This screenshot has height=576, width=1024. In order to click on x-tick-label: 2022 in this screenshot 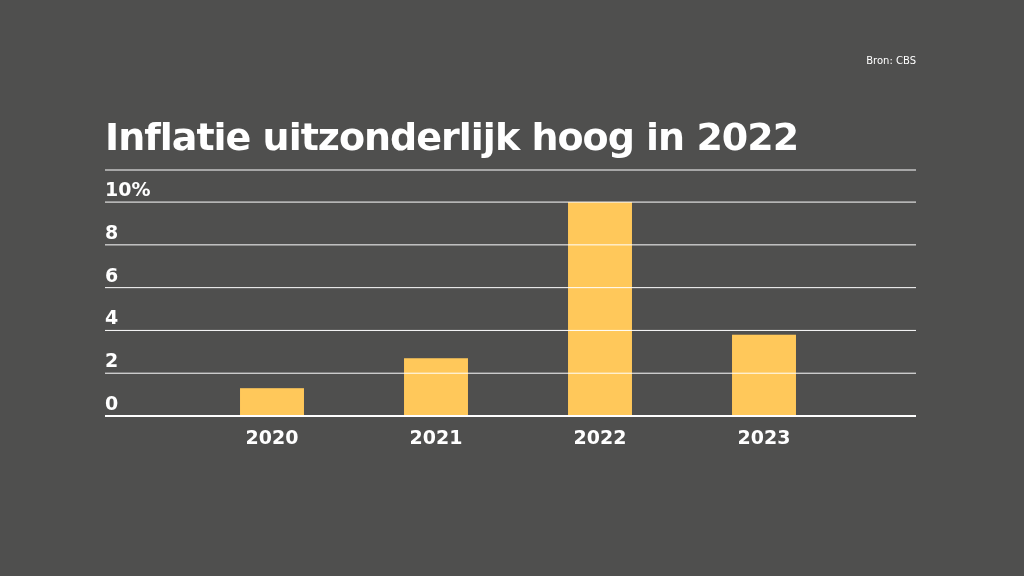, I will do `click(600, 437)`.